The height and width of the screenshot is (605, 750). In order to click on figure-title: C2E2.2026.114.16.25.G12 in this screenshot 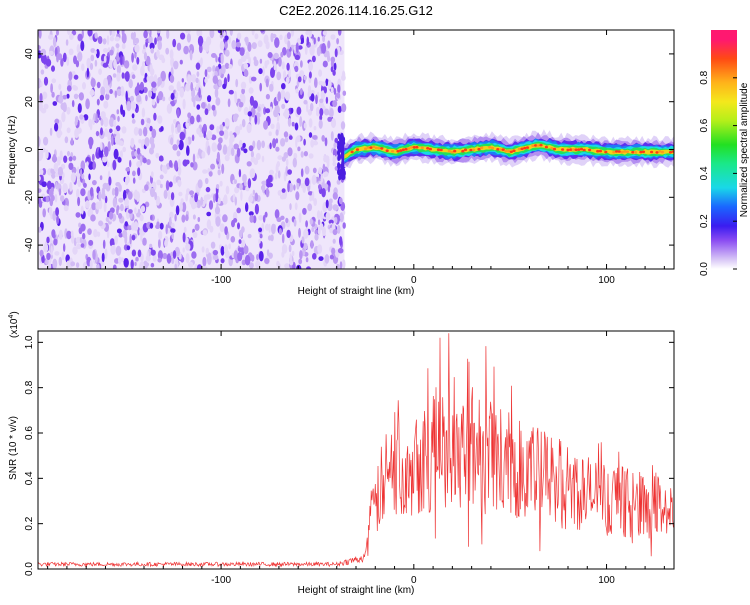, I will do `click(356, 10)`.